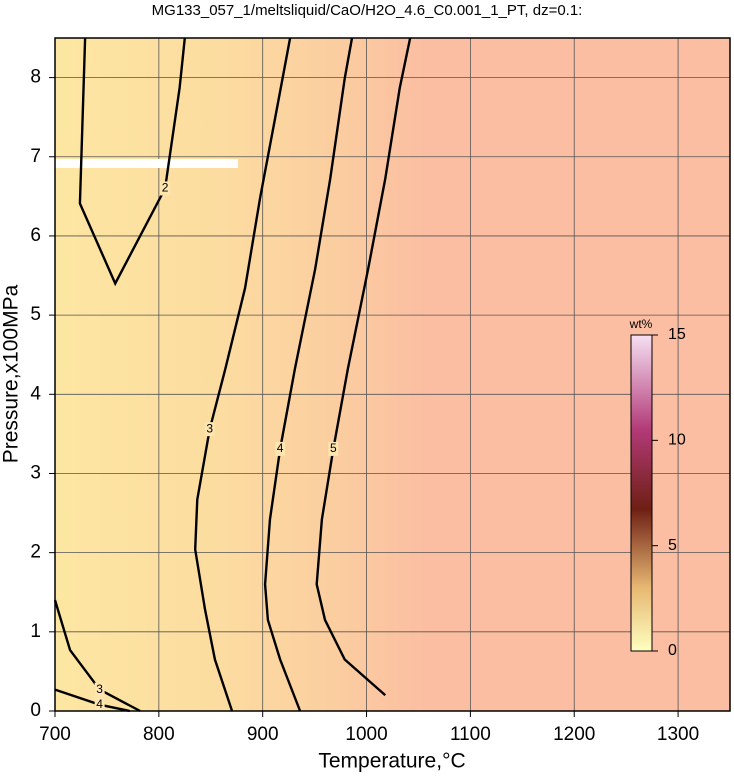 The width and height of the screenshot is (734, 776). I want to click on y-tick-label: 1, so click(35, 631).